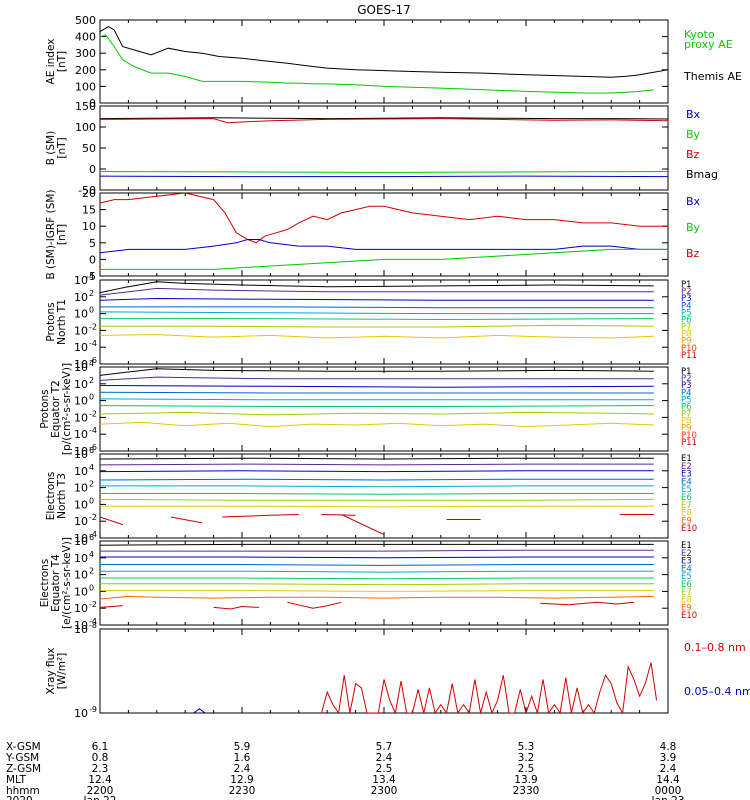 The image size is (750, 800). I want to click on x-axis-value: 2.5, so click(526, 769).